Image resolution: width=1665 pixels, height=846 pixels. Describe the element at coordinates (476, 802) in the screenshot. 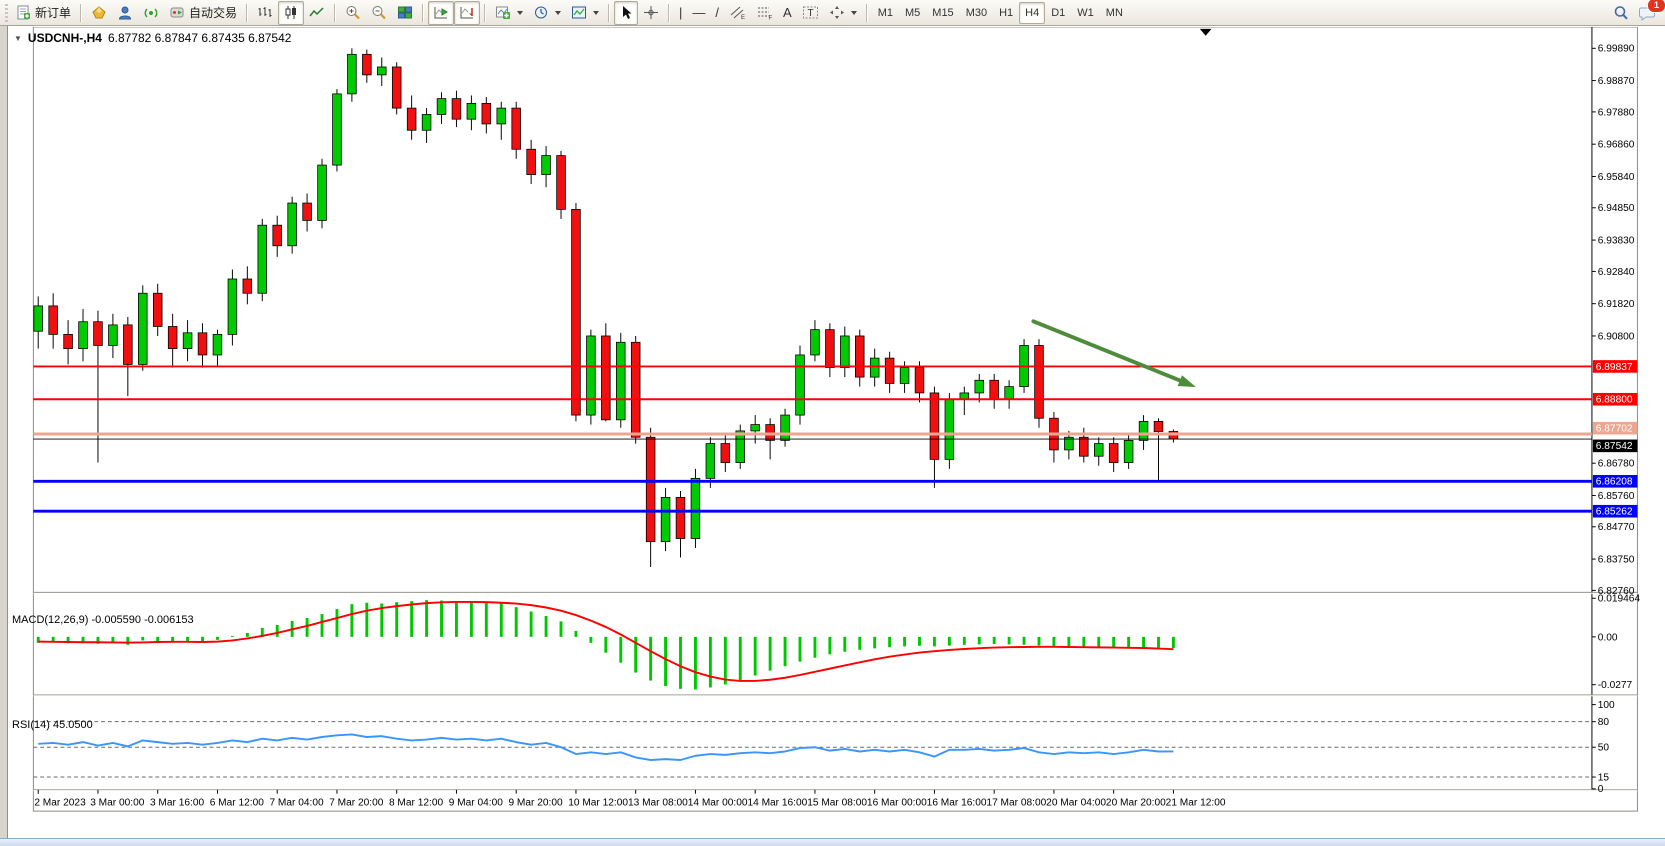

I see `time-label: 9 Mar 04:00` at that location.